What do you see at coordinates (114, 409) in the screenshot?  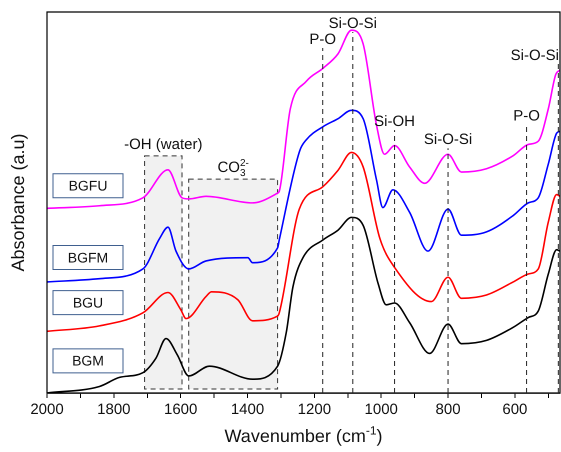 I see `x-tick-label: 1800` at bounding box center [114, 409].